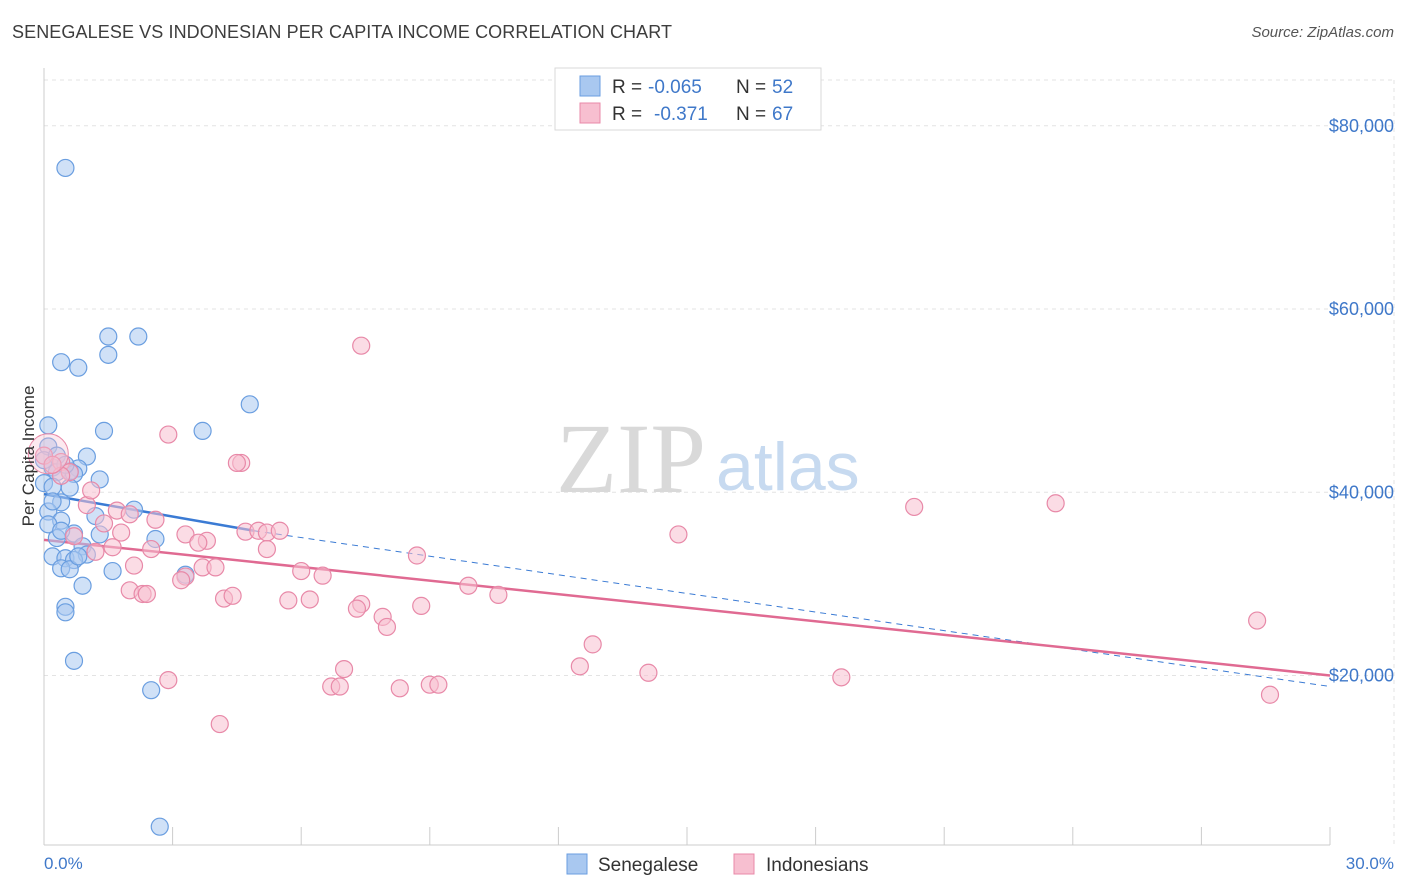 The width and height of the screenshot is (1406, 892). Describe the element at coordinates (788, 467) in the screenshot. I see `watermark-atlas: atlas` at that location.